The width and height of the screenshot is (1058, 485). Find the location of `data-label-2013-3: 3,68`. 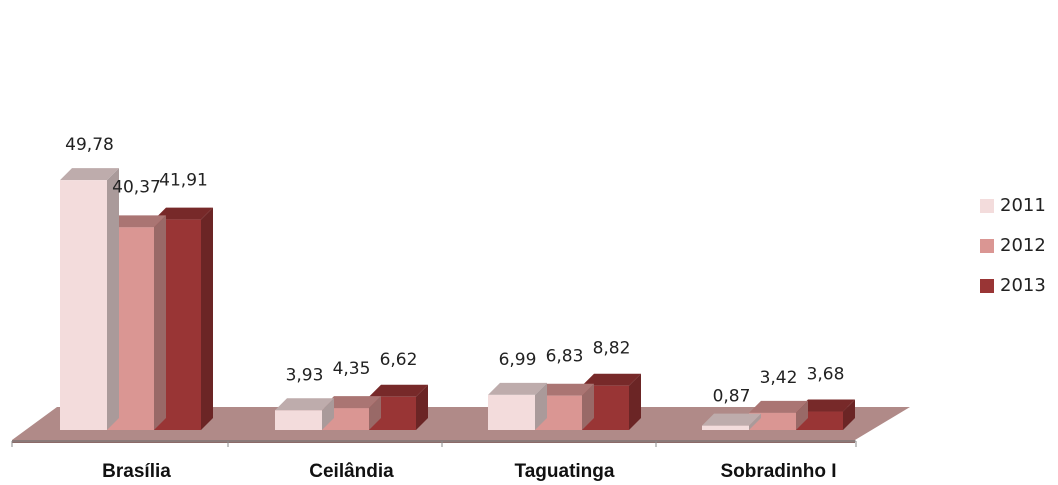

data-label-2013-3: 3,68 is located at coordinates (826, 375).